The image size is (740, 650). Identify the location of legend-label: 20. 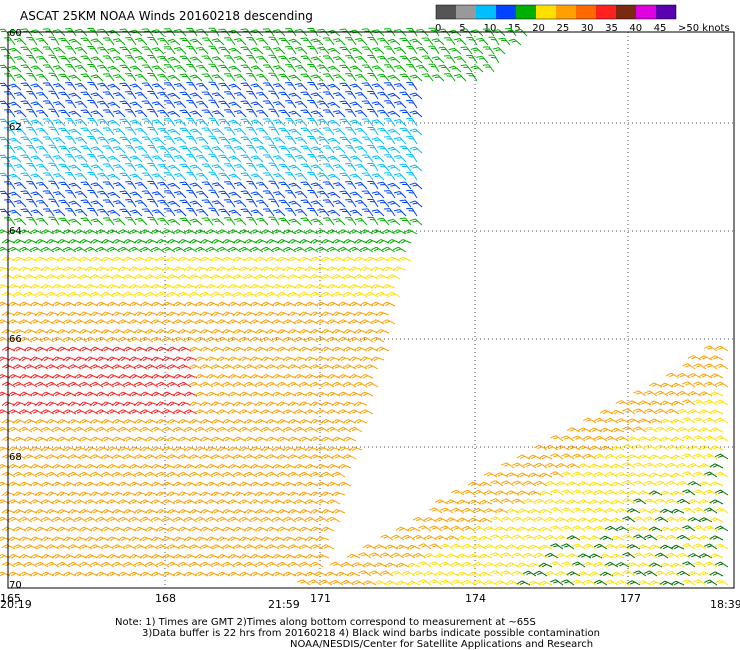
(538, 28).